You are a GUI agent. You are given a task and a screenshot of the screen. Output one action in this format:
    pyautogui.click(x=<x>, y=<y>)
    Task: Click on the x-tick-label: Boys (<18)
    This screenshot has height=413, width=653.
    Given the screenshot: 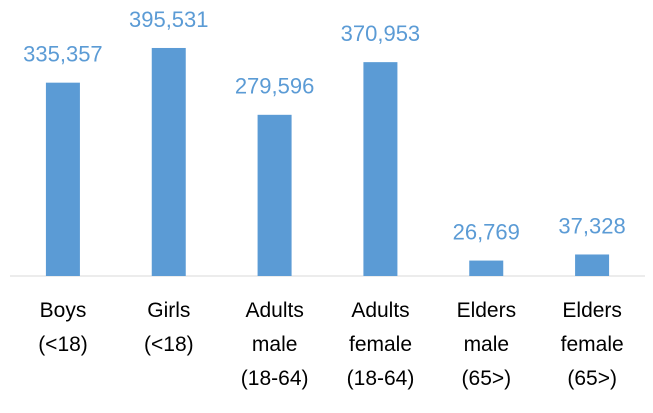 What is the action you would take?
    pyautogui.click(x=63, y=327)
    